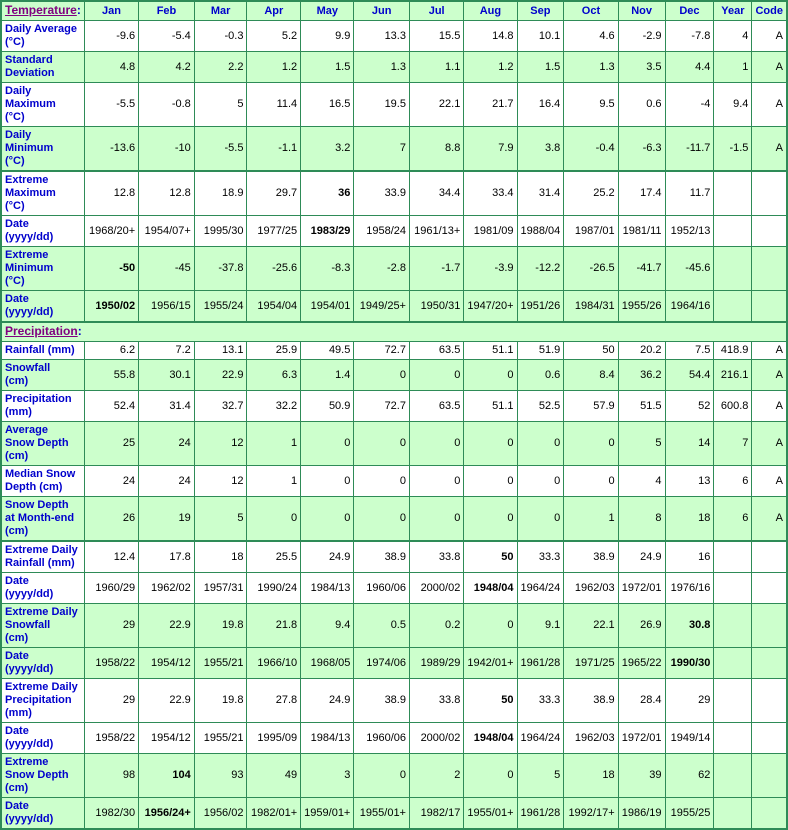 Image resolution: width=788 pixels, height=830 pixels. Describe the element at coordinates (689, 443) in the screenshot. I see `cell: 14` at that location.